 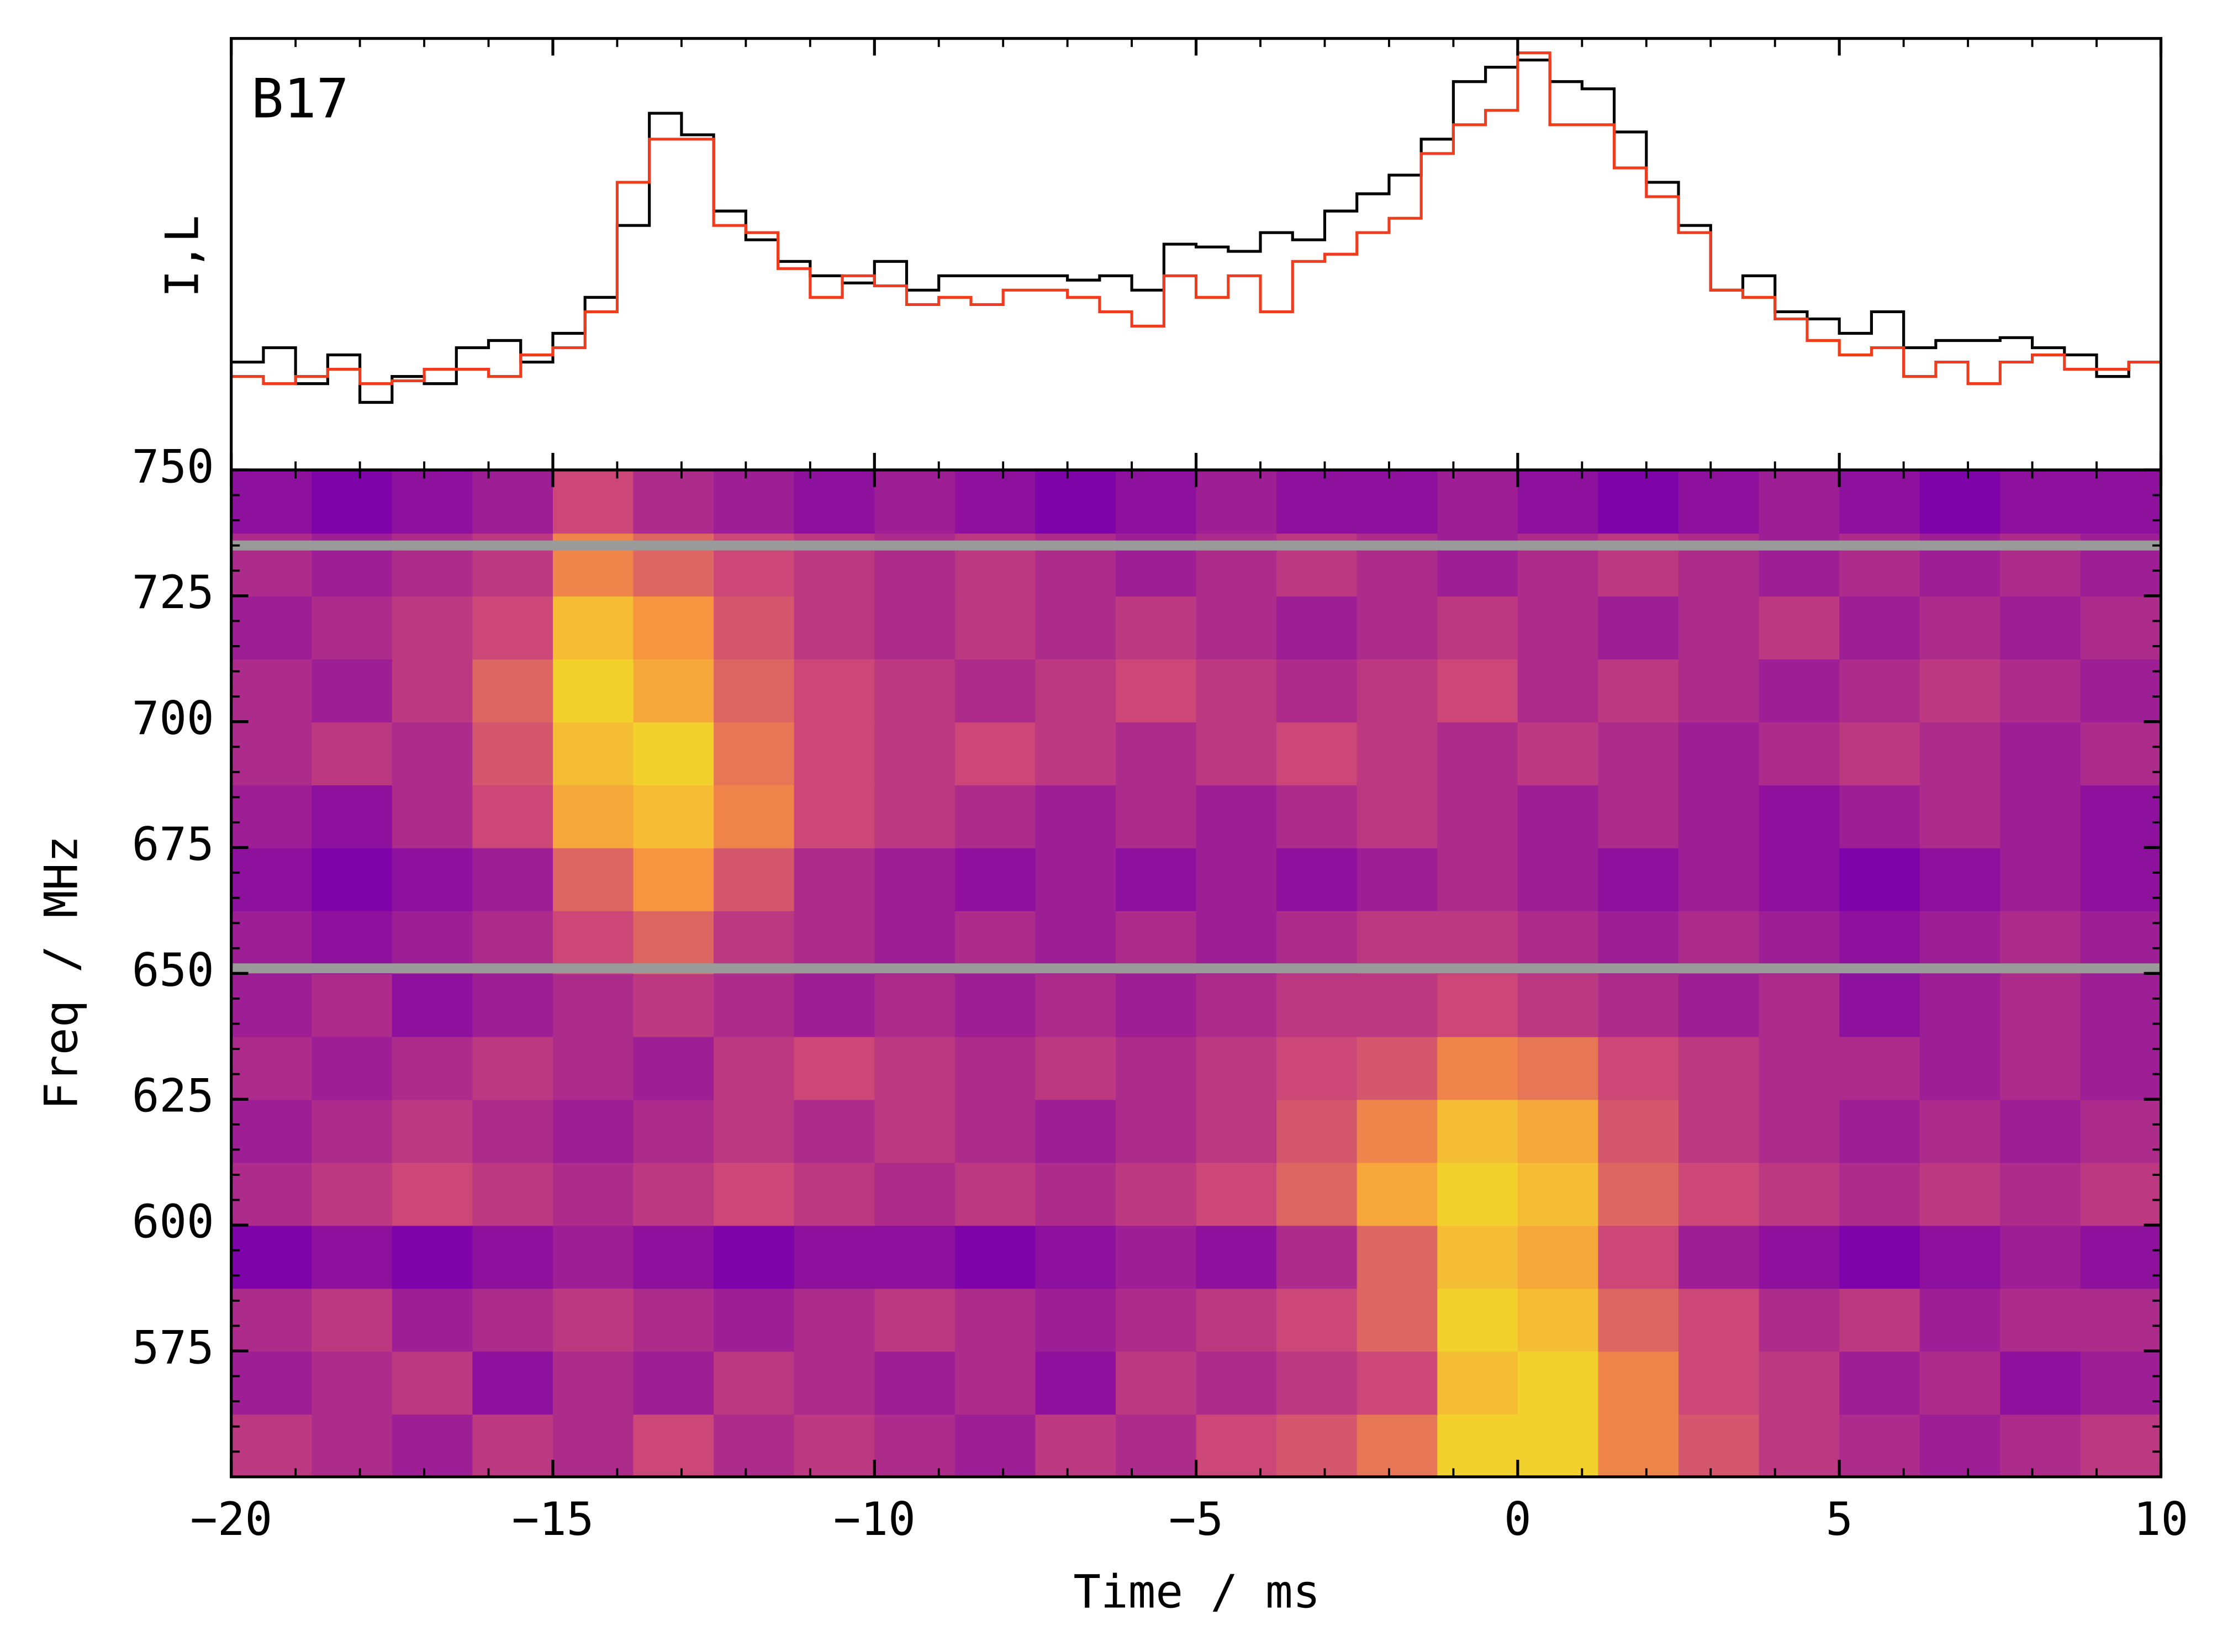 I want to click on y-tick-label: 575, so click(x=173, y=1347).